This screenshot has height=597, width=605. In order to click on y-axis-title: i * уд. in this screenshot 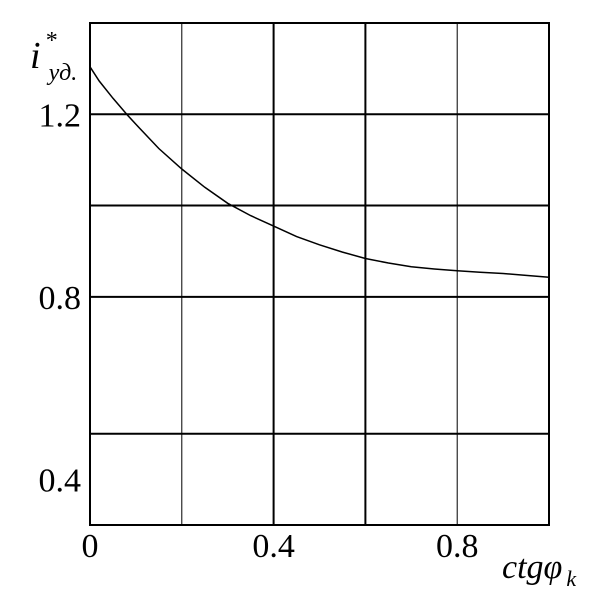, I will do `click(53, 57)`.